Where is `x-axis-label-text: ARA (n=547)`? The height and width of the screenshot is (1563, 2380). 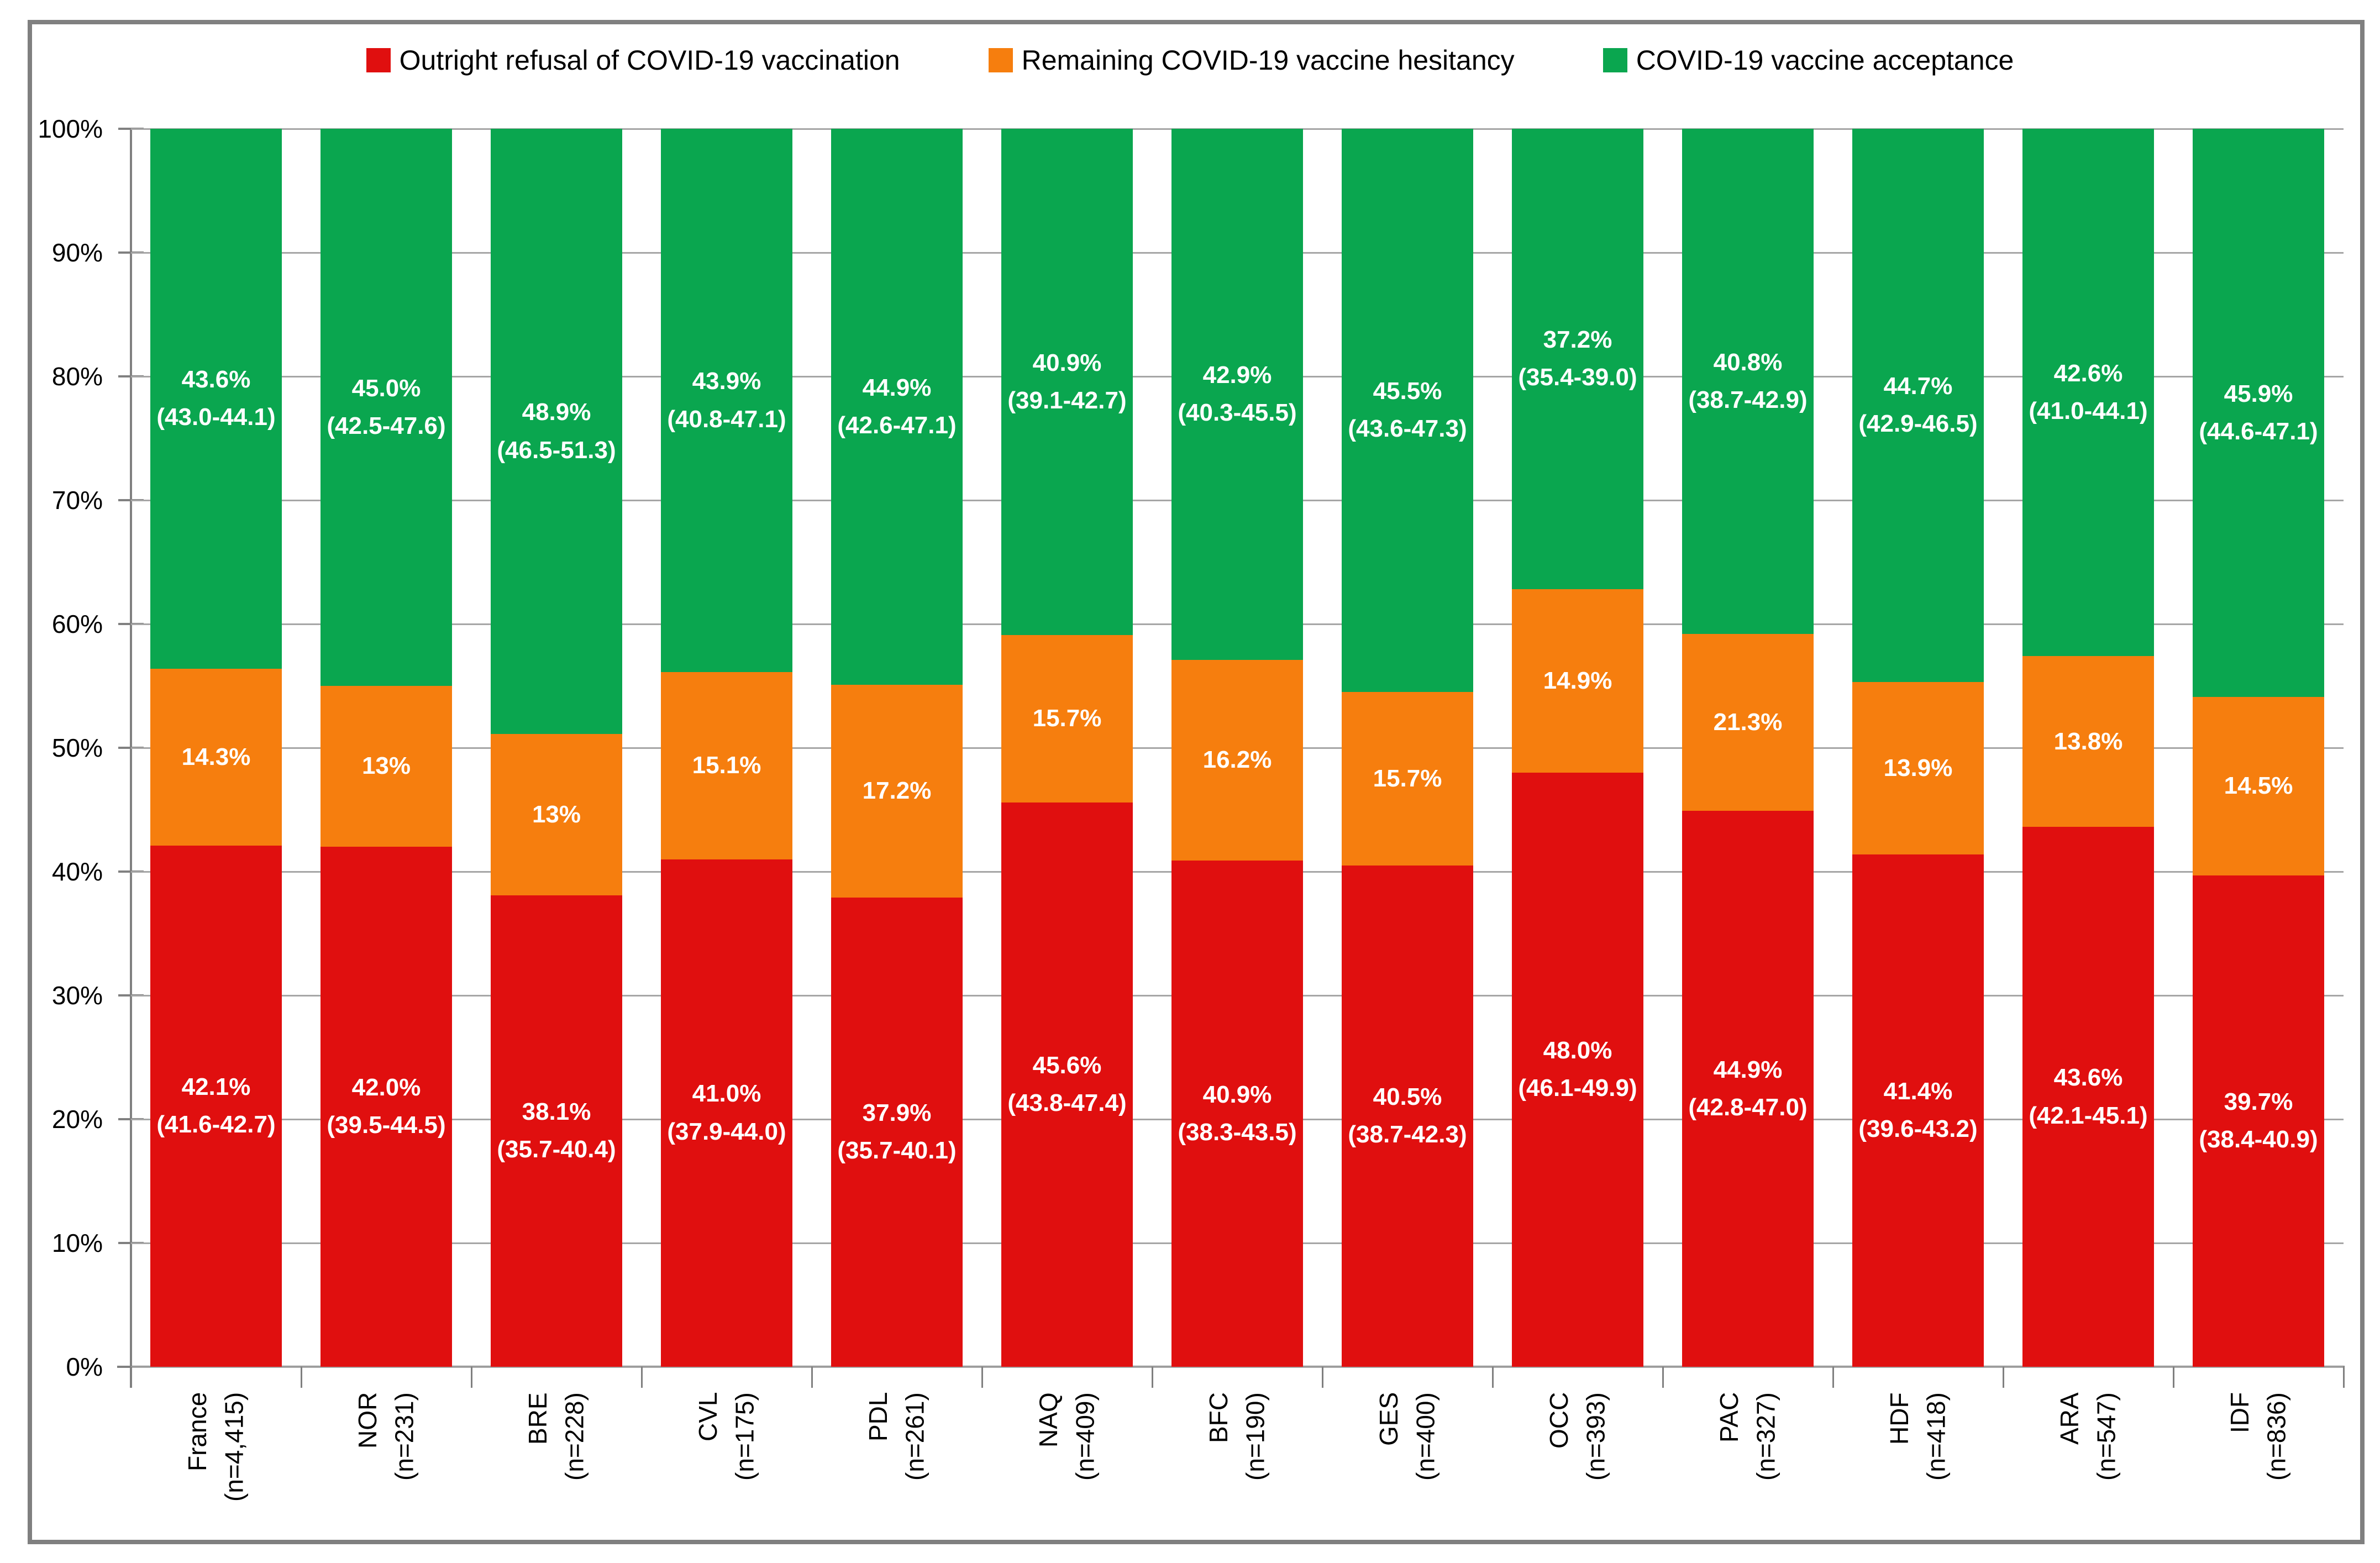
x-axis-label-text: ARA (n=547) is located at coordinates (2088, 1471).